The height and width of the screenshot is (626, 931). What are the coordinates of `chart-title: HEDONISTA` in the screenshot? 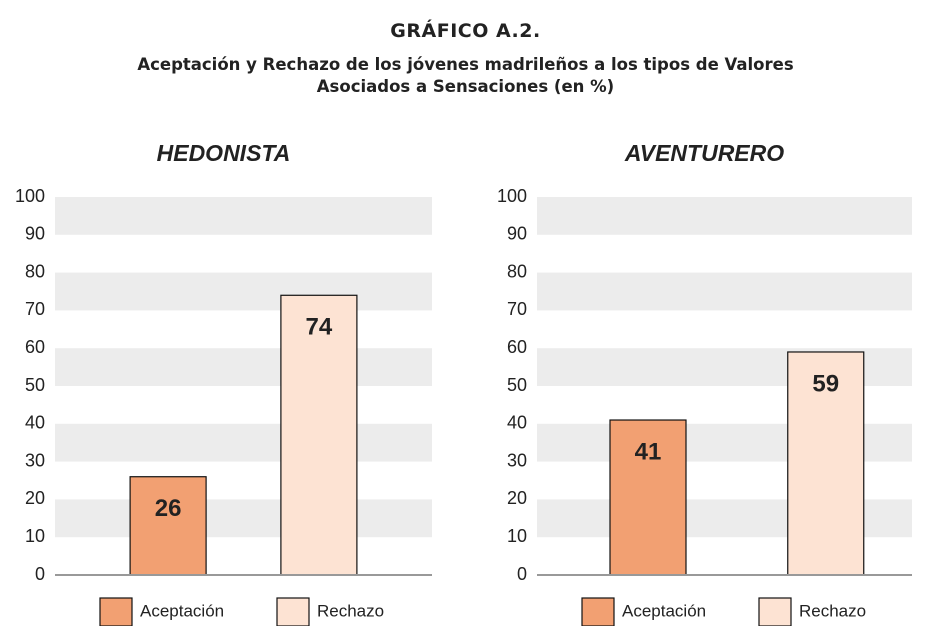 It's located at (224, 153).